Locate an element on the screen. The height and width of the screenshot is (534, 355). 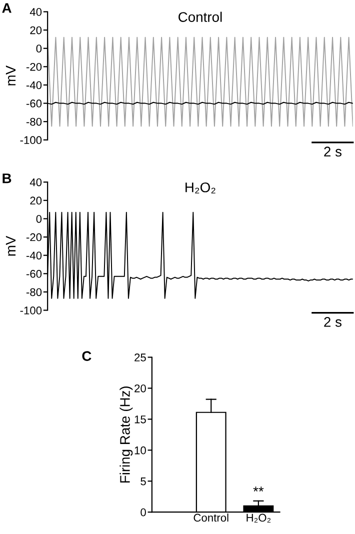
annotation: ** is located at coordinates (258, 489).